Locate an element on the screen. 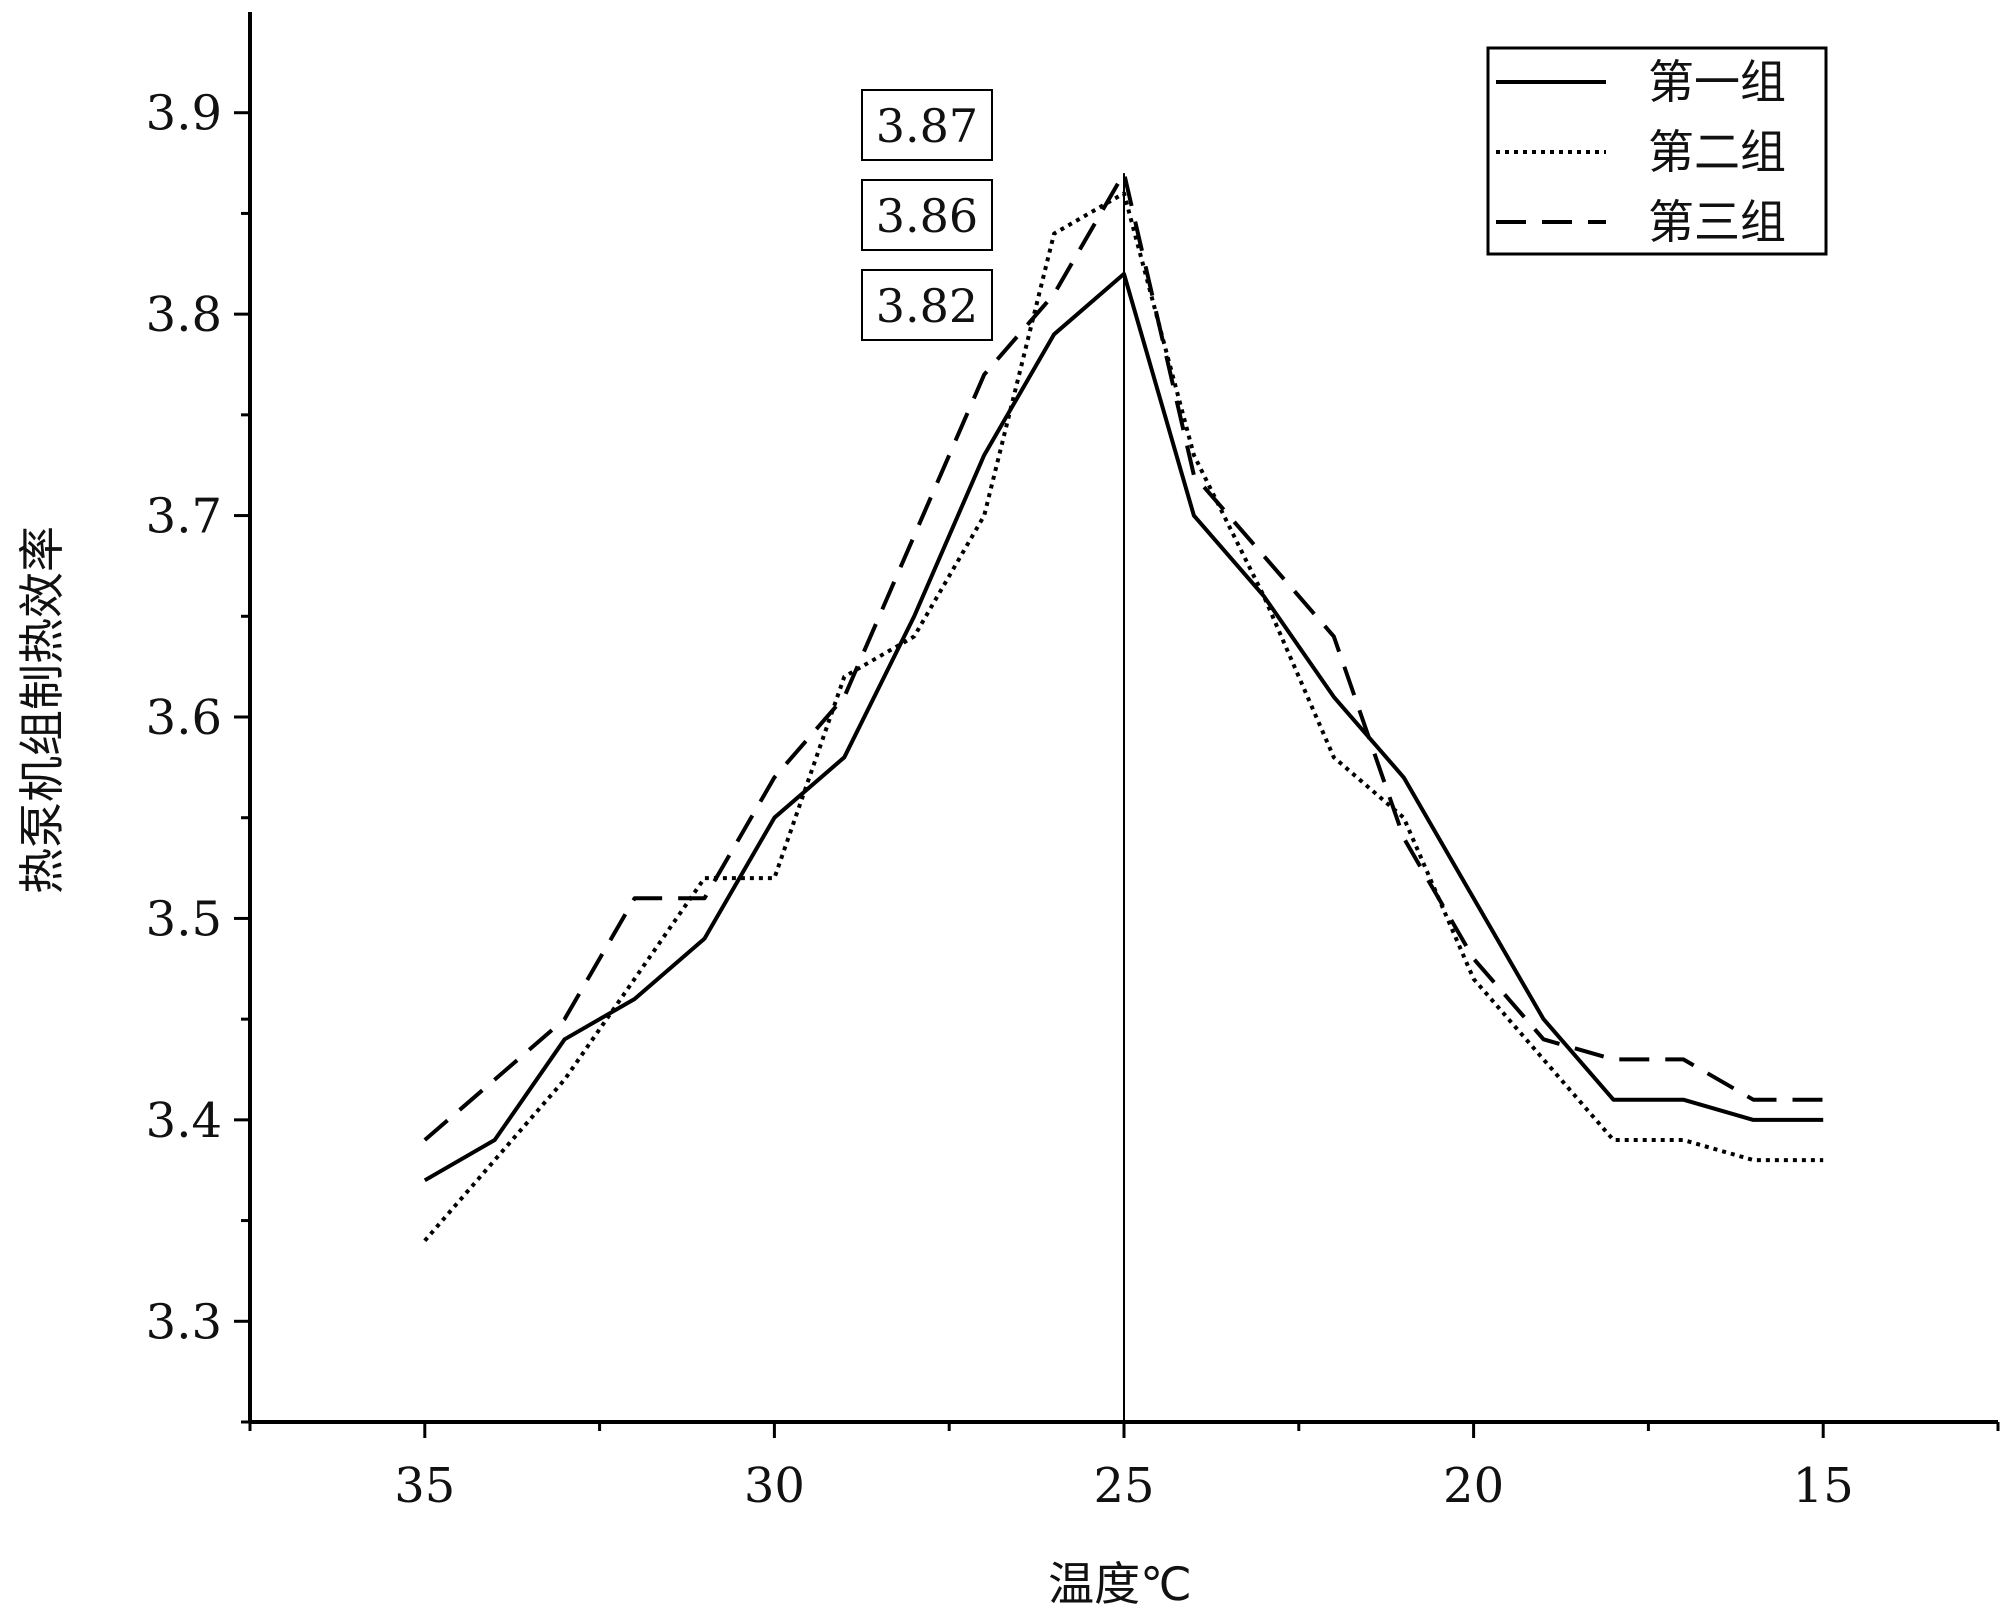 The width and height of the screenshot is (2000, 1624). y-tick-label: 3.8 is located at coordinates (184, 315).